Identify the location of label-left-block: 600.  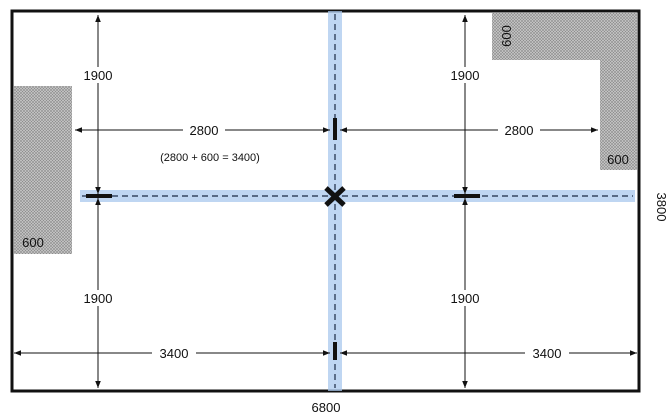
(33, 242).